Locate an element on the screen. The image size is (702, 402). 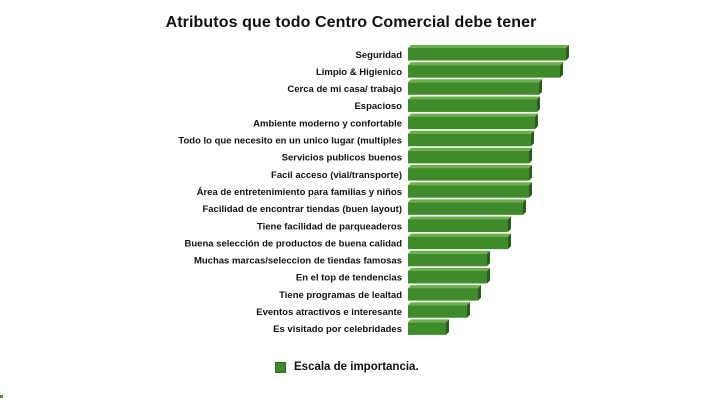
category-label: Cerca de mi casa/ trabajo is located at coordinates (344, 89).